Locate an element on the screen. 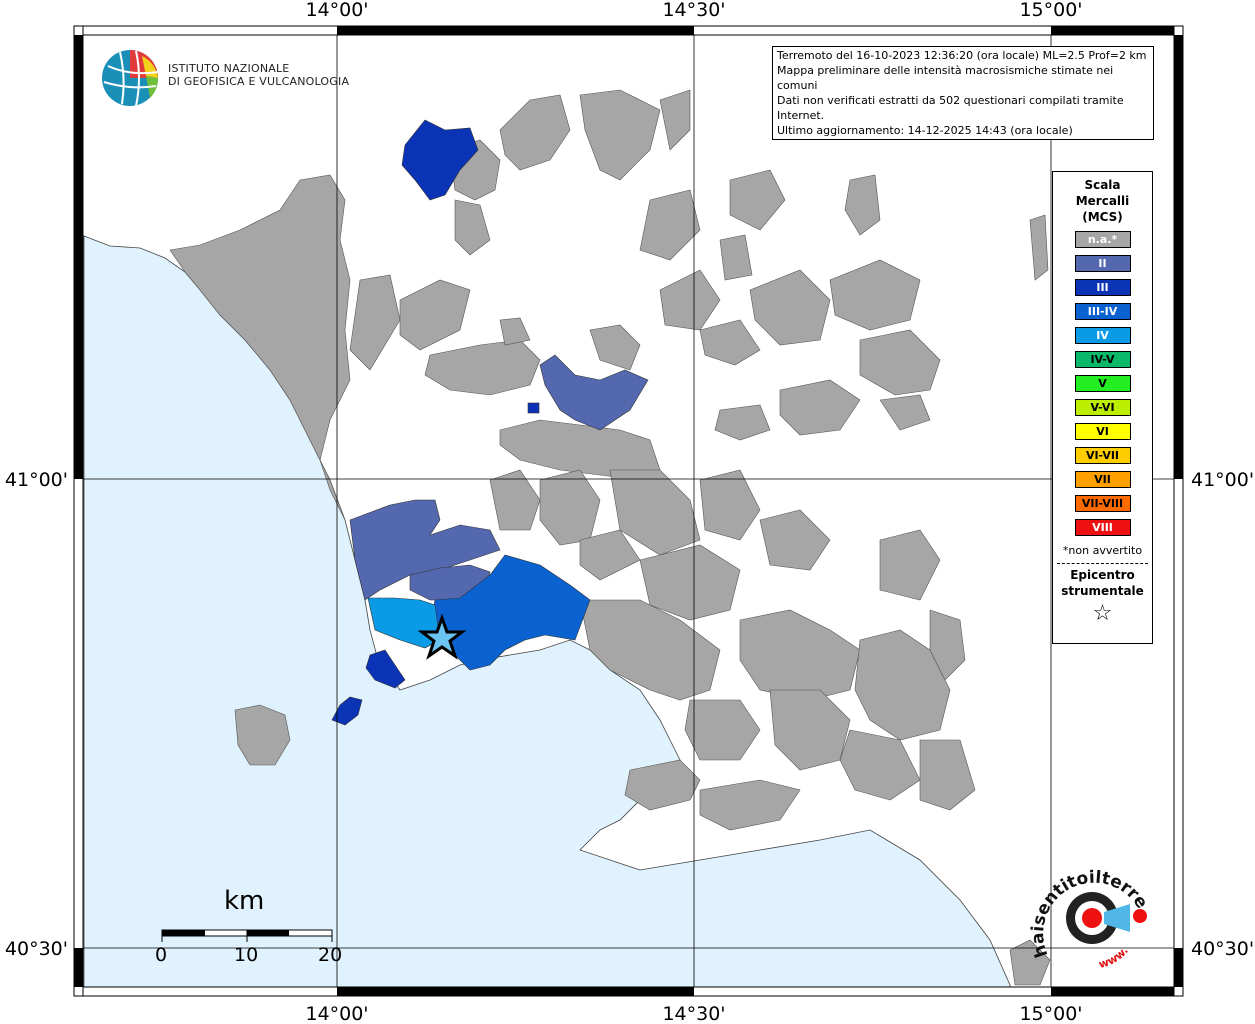 This screenshot has height=1024, width=1255. epicenter-star-icon is located at coordinates (442, 636).